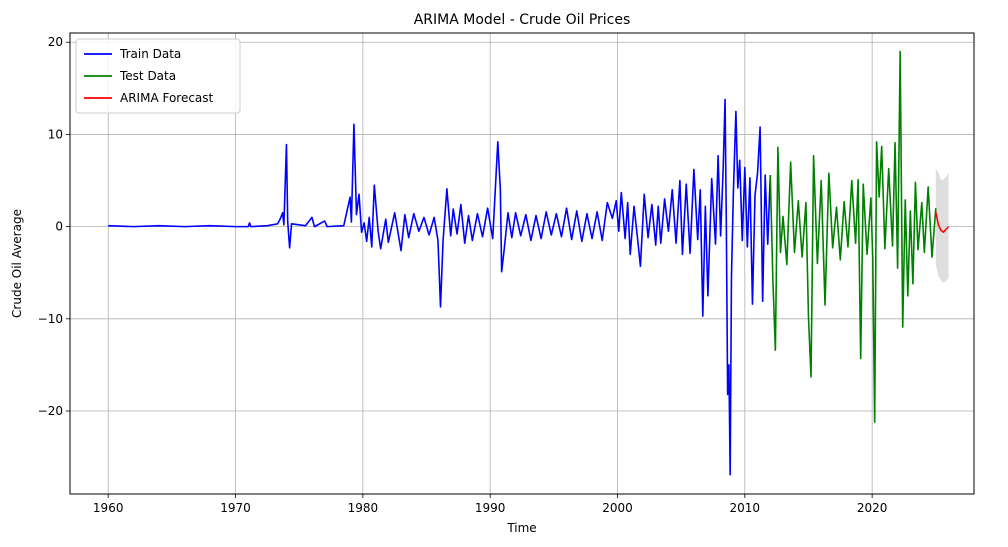 The width and height of the screenshot is (1008, 547). Describe the element at coordinates (150, 54) in the screenshot. I see `legend-label: Train Data` at that location.